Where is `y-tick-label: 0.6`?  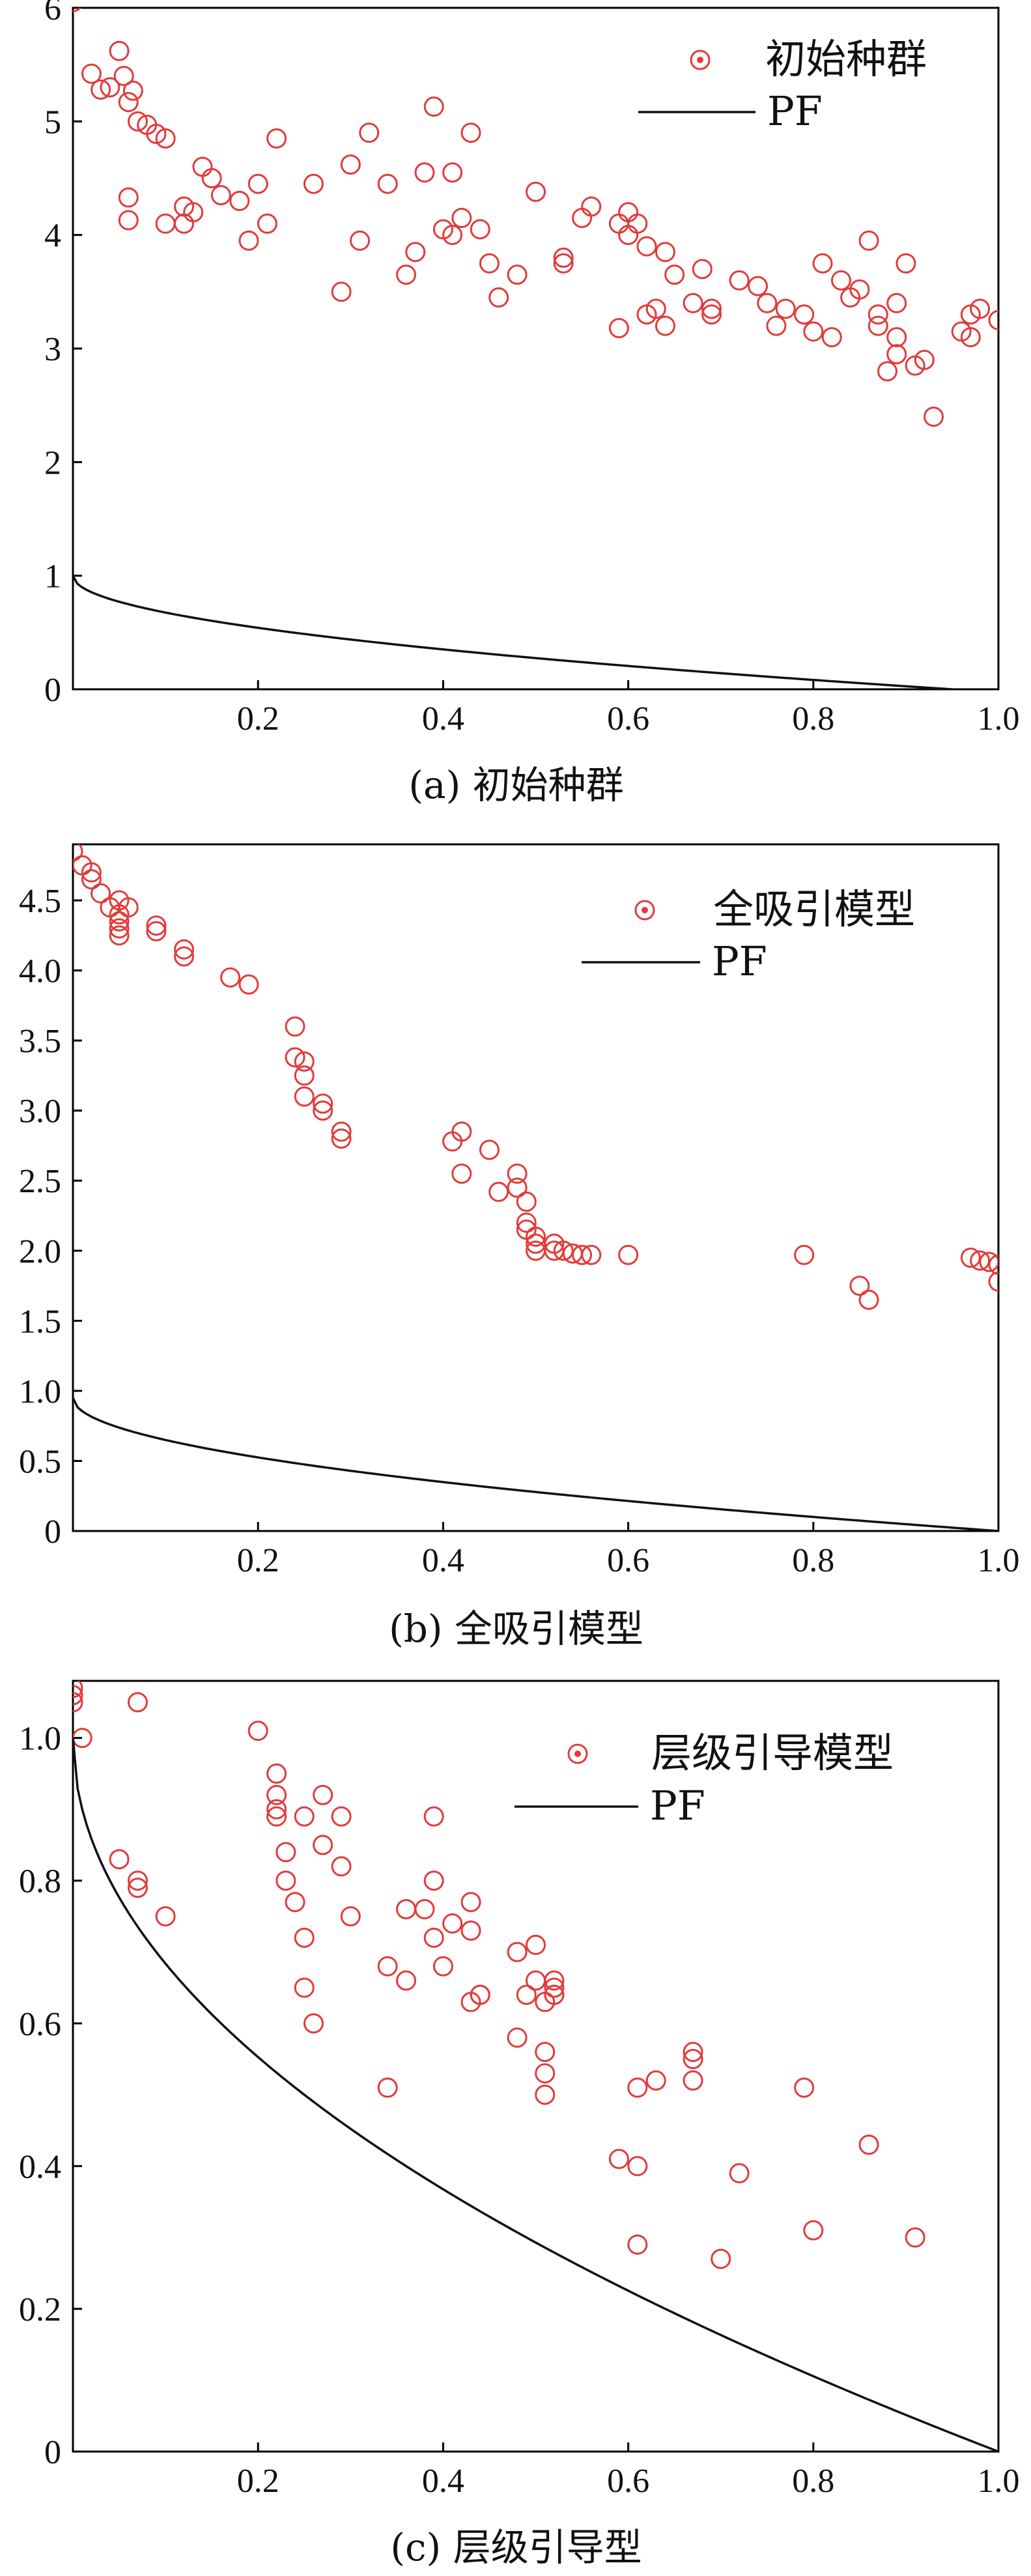
y-tick-label: 0.6 is located at coordinates (40, 2025).